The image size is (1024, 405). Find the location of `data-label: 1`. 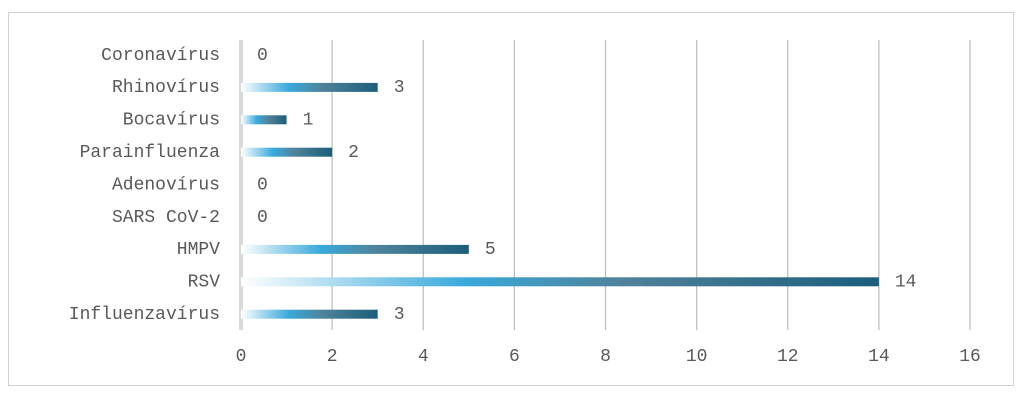

data-label: 1 is located at coordinates (308, 121).